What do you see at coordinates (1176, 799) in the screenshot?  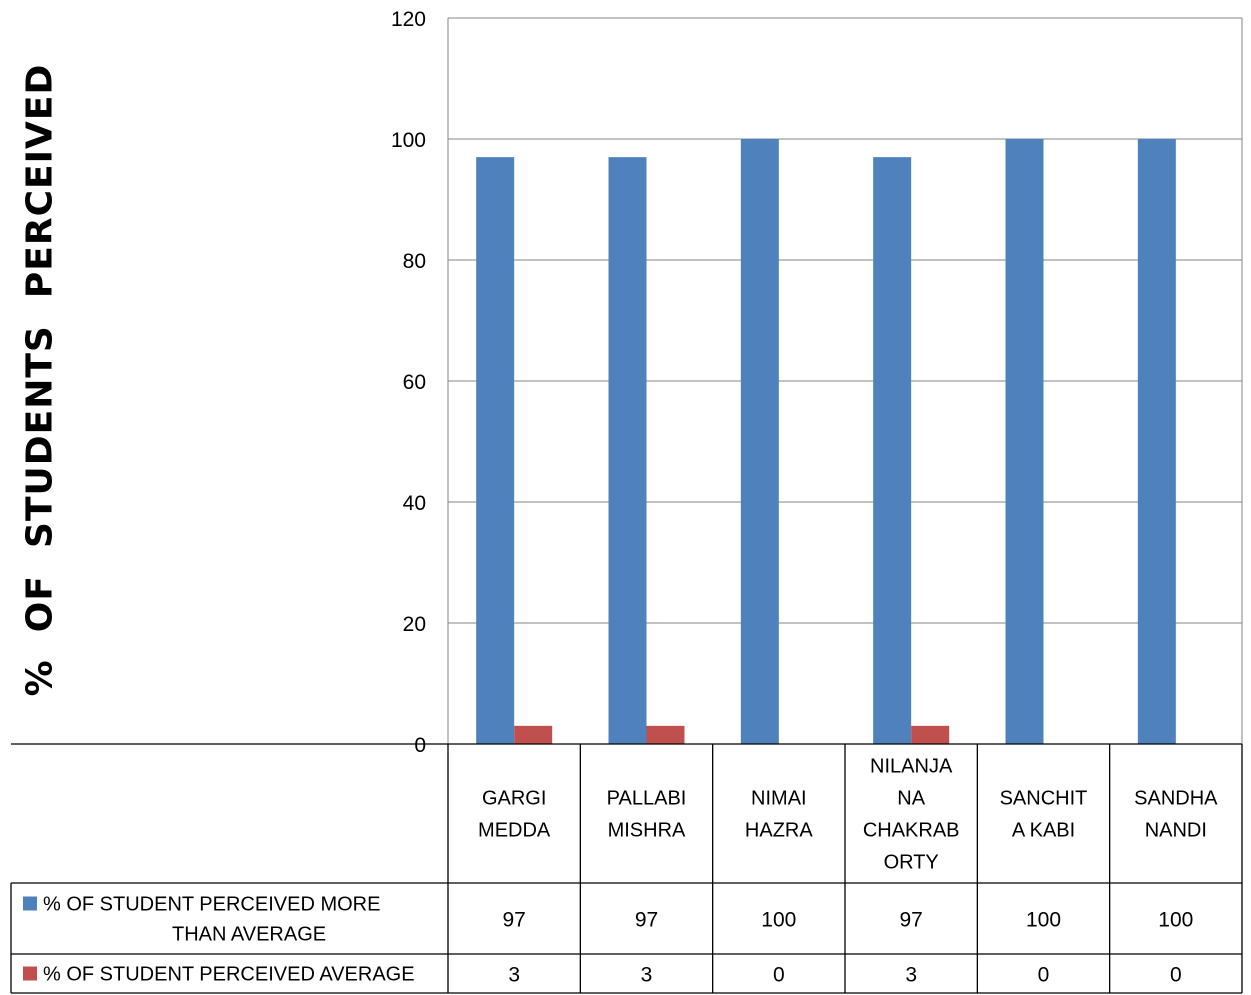 I see `x-tick-label-line: SANDHA` at bounding box center [1176, 799].